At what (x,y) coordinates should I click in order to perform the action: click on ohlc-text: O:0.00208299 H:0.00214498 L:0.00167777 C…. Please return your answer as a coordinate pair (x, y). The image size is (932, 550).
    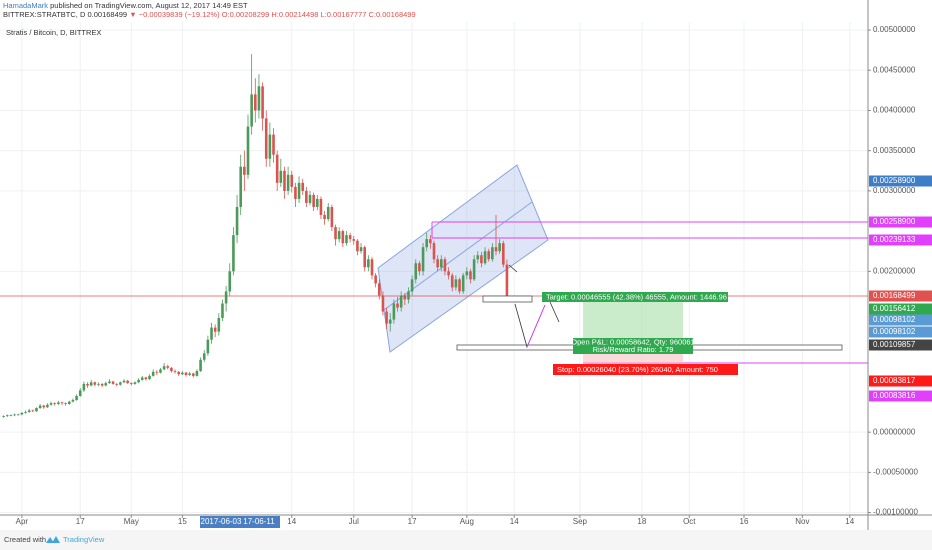
    Looking at the image, I should click on (319, 14).